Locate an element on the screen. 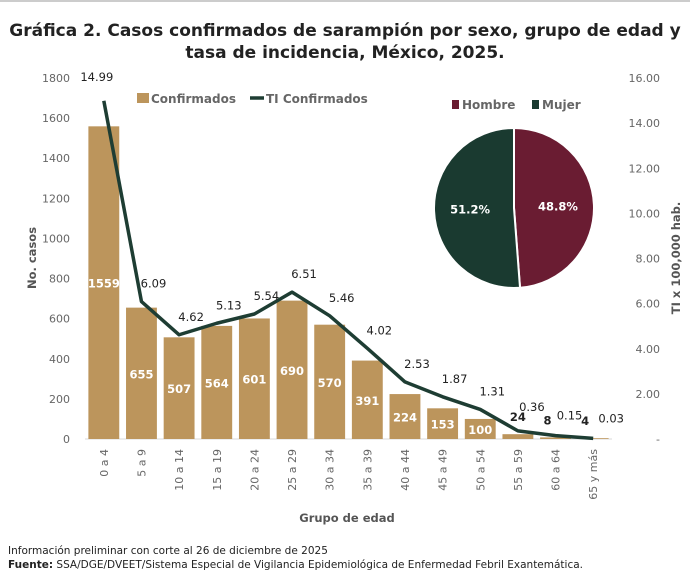 The height and width of the screenshot is (581, 690). y2-tick-label: 2.00 is located at coordinates (648, 394).